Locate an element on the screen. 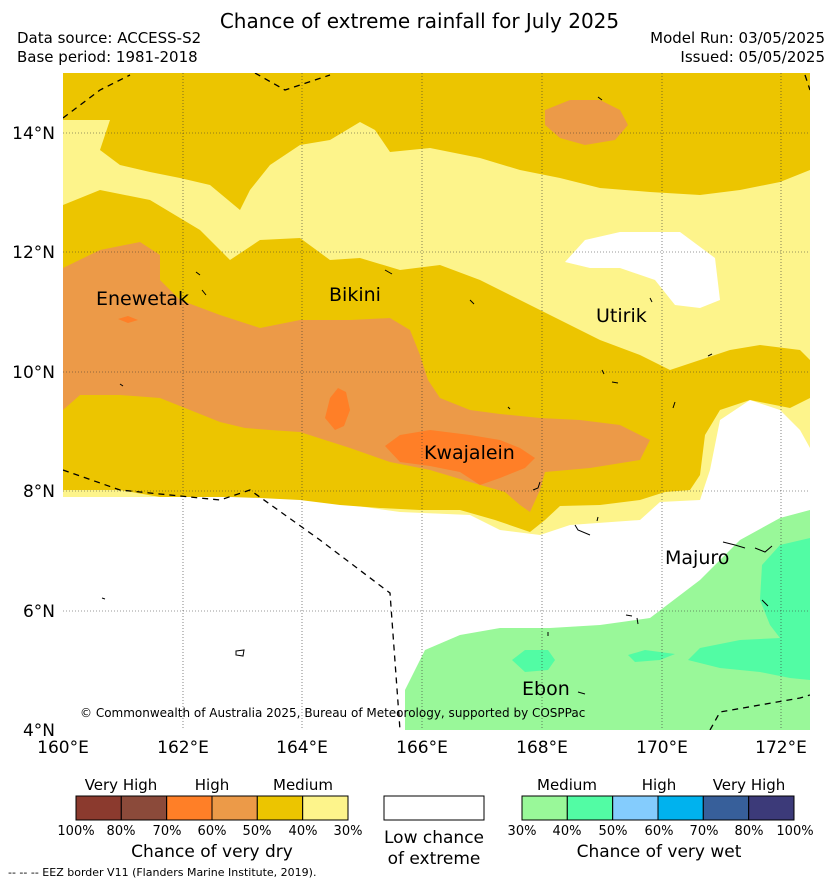 Image resolution: width=839 pixels, height=885 pixels. wet-pct-80: 80% is located at coordinates (749, 831).